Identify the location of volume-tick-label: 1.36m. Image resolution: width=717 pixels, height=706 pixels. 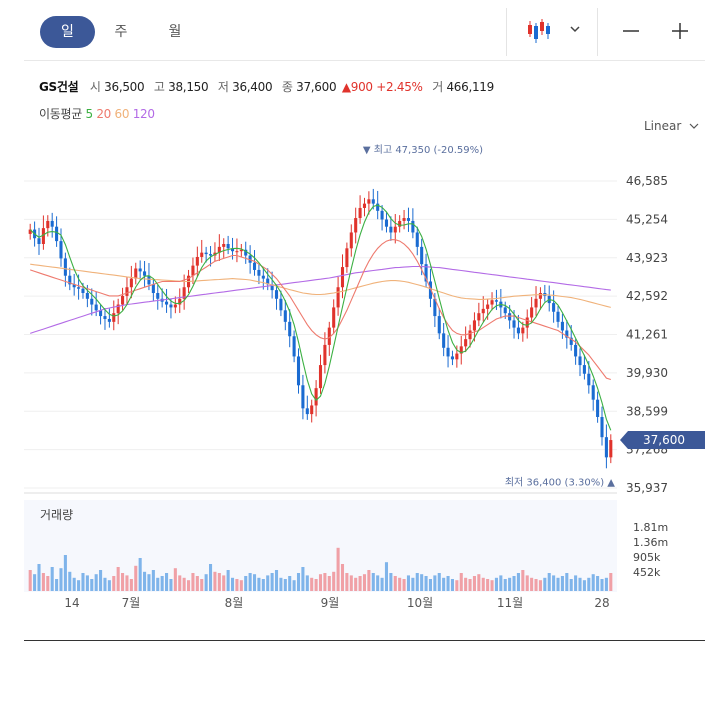
(650, 542).